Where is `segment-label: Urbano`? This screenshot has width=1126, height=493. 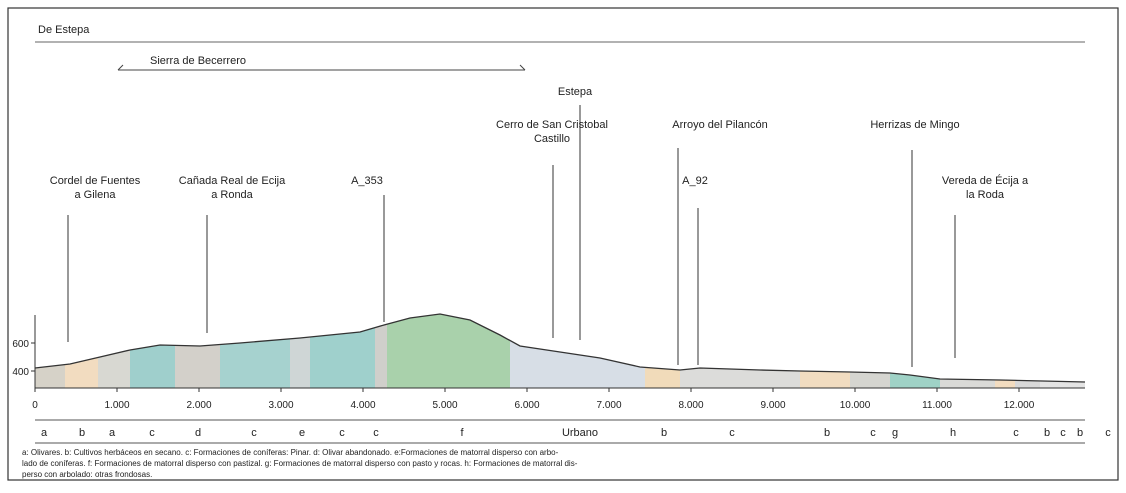
segment-label: Urbano is located at coordinates (580, 433).